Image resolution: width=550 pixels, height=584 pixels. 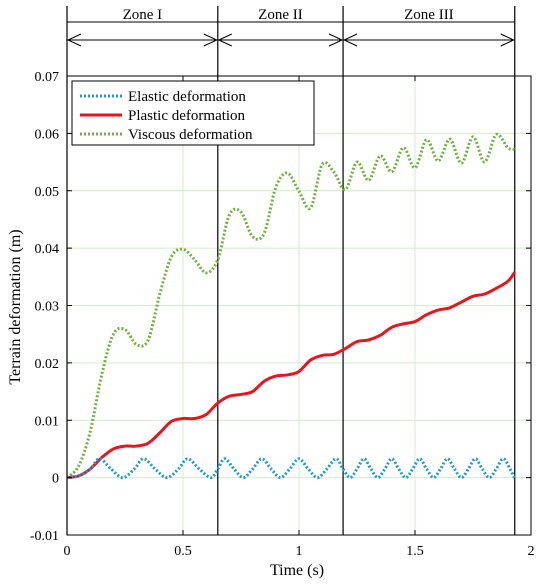 I want to click on zone-label: Zone II, so click(x=280, y=15).